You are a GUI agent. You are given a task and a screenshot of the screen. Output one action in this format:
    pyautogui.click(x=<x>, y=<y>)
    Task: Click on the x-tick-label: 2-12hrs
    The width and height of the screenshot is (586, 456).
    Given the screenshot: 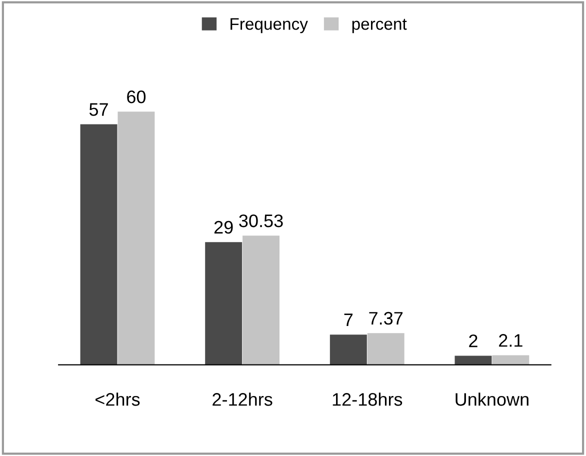 What is the action you would take?
    pyautogui.click(x=242, y=399)
    